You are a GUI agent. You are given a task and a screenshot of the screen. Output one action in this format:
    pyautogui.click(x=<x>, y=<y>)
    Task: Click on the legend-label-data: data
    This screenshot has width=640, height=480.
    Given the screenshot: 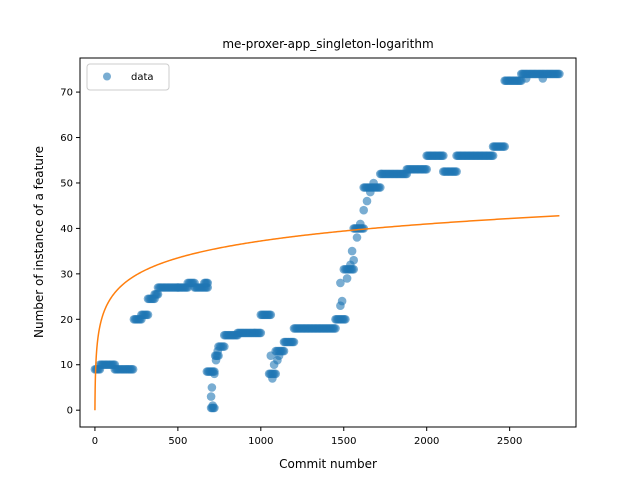 What is the action you would take?
    pyautogui.click(x=142, y=77)
    